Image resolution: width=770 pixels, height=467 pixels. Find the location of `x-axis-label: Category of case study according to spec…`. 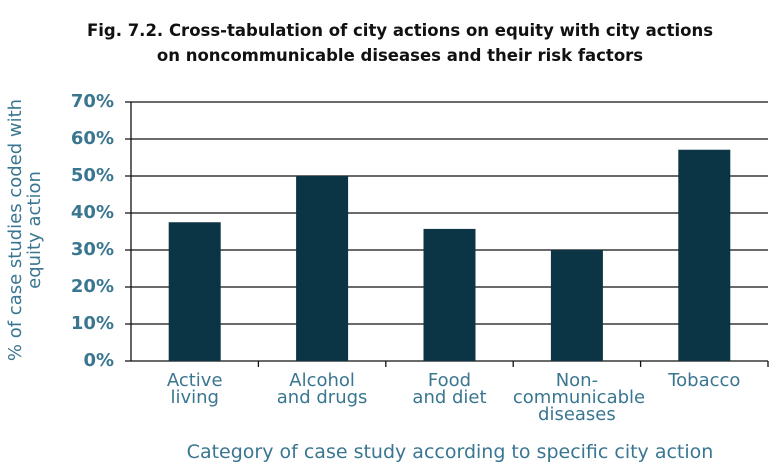

x-axis-label: Category of case study according to spec… is located at coordinates (450, 452).